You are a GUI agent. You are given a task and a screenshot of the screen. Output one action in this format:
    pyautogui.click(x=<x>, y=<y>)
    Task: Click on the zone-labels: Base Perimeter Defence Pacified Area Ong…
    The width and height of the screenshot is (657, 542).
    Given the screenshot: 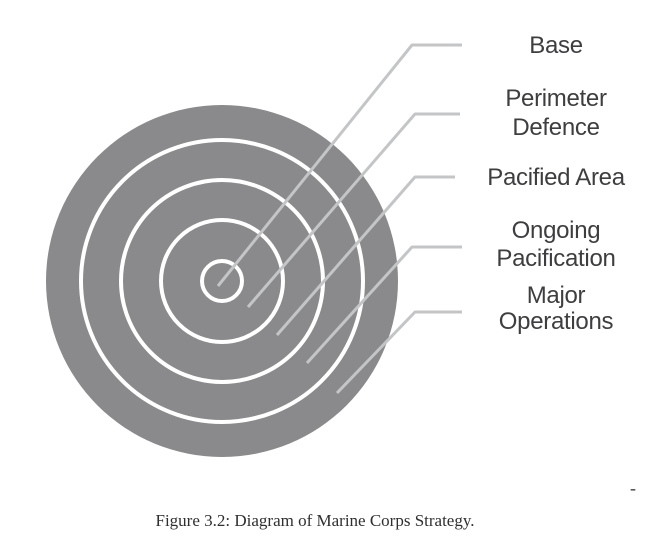 What is the action you would take?
    pyautogui.click(x=556, y=183)
    